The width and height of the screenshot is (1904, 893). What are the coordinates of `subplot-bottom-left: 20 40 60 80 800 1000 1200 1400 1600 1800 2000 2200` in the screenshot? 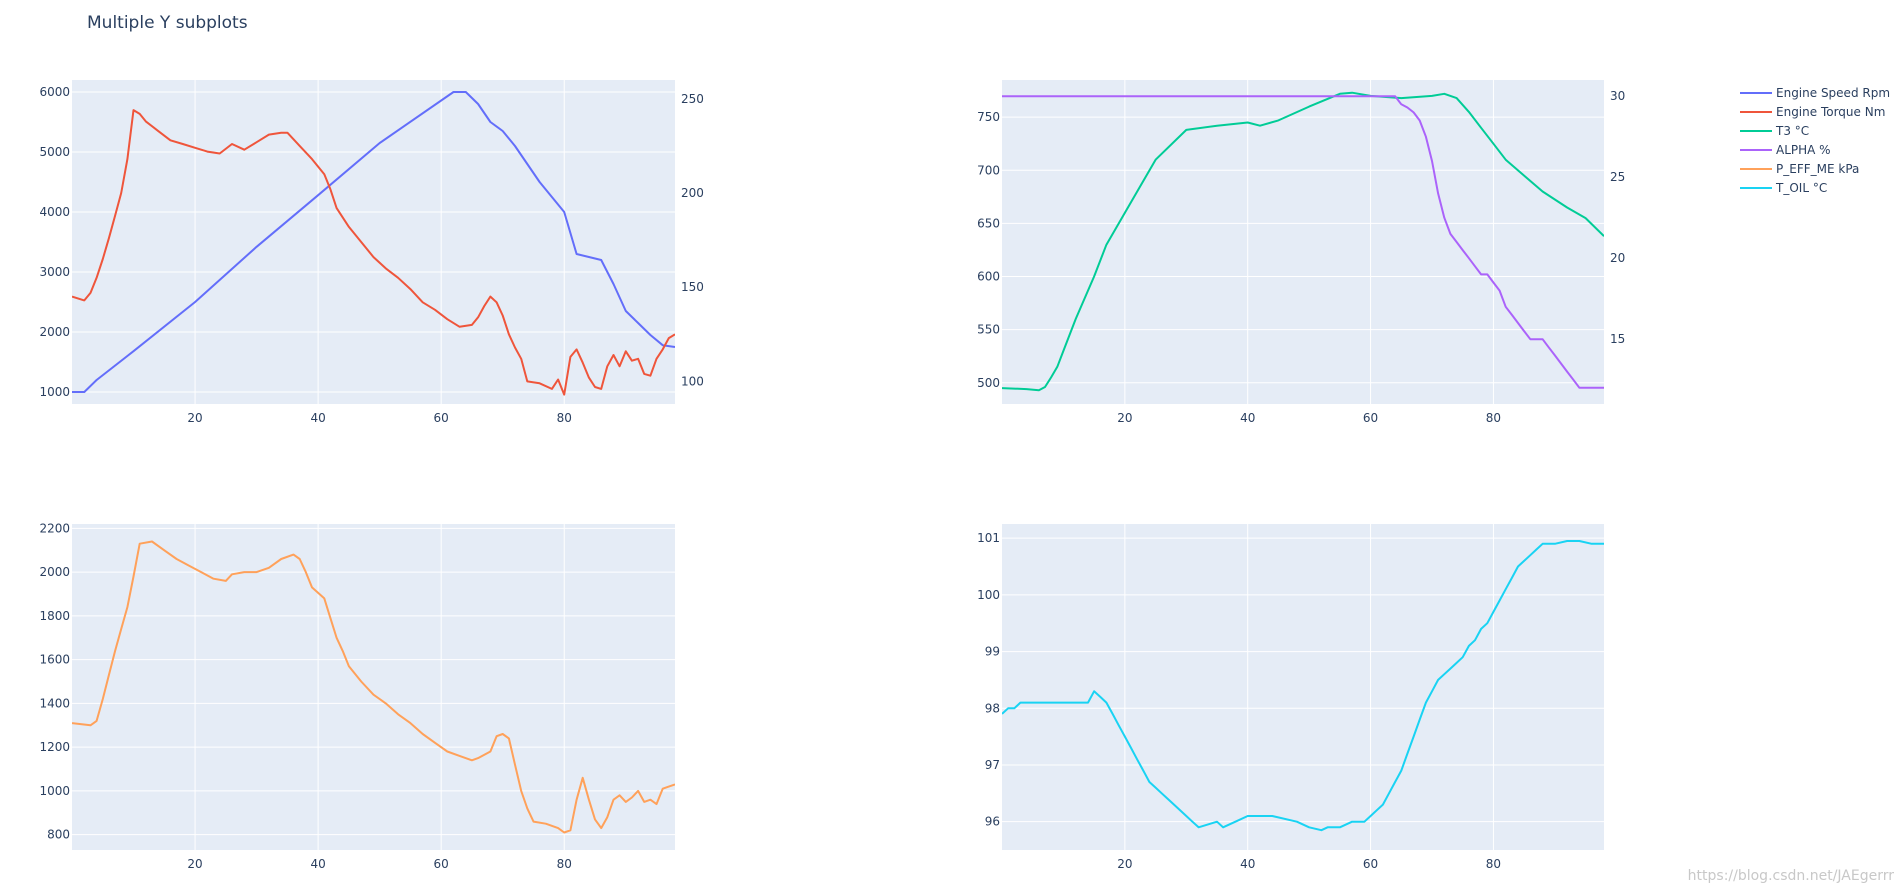 It's located at (357, 696).